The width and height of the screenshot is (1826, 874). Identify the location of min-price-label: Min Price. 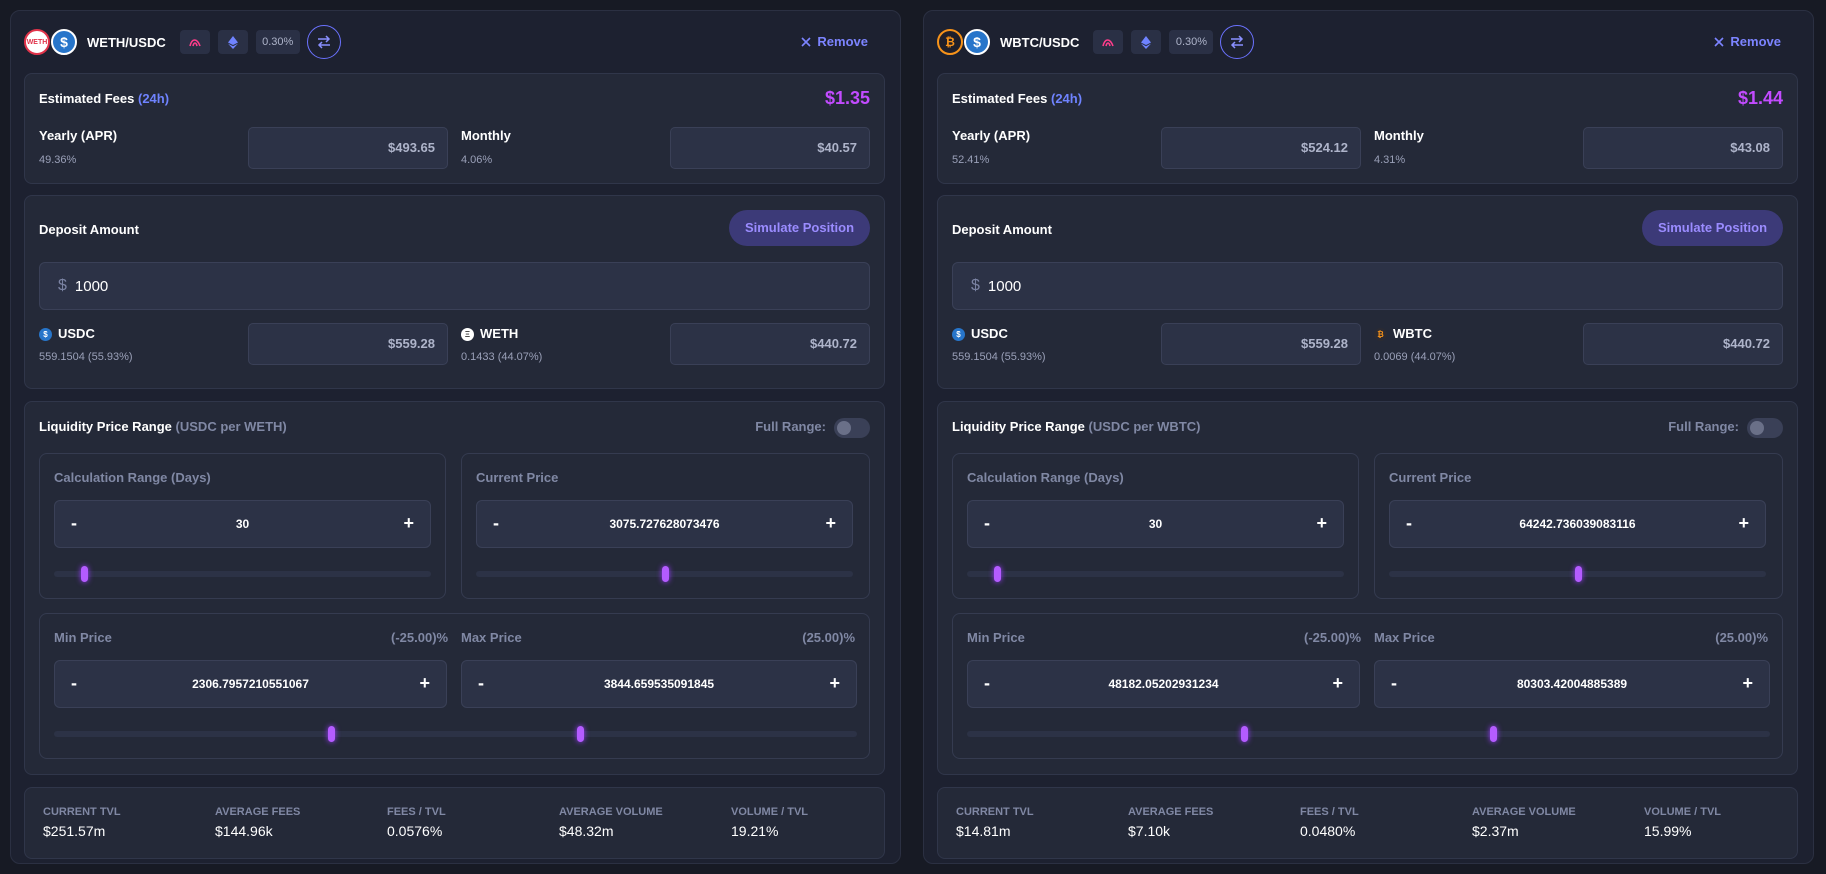
(83, 637).